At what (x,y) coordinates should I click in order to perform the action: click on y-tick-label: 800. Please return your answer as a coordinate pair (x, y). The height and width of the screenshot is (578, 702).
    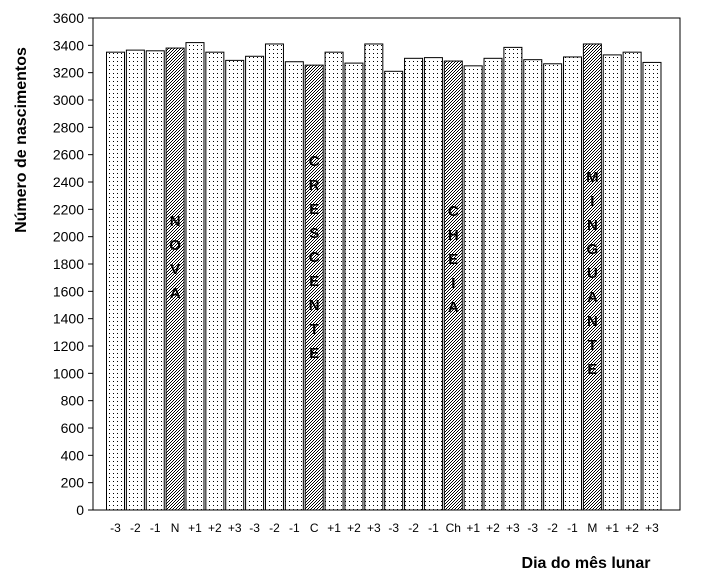
    Looking at the image, I should click on (73, 401).